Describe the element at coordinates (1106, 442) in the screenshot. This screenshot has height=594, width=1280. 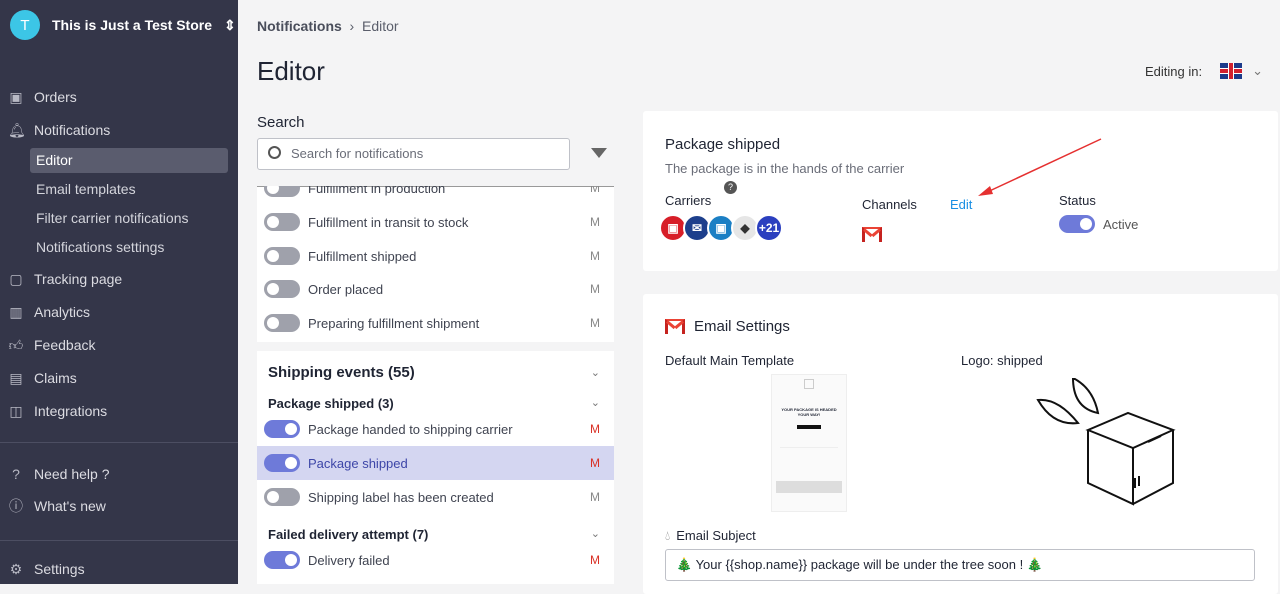
I see `shipped-box-logo` at that location.